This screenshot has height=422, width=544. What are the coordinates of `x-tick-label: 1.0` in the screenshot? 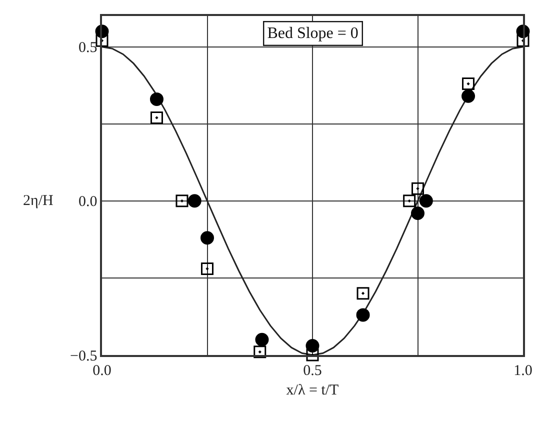 It's located at (523, 370).